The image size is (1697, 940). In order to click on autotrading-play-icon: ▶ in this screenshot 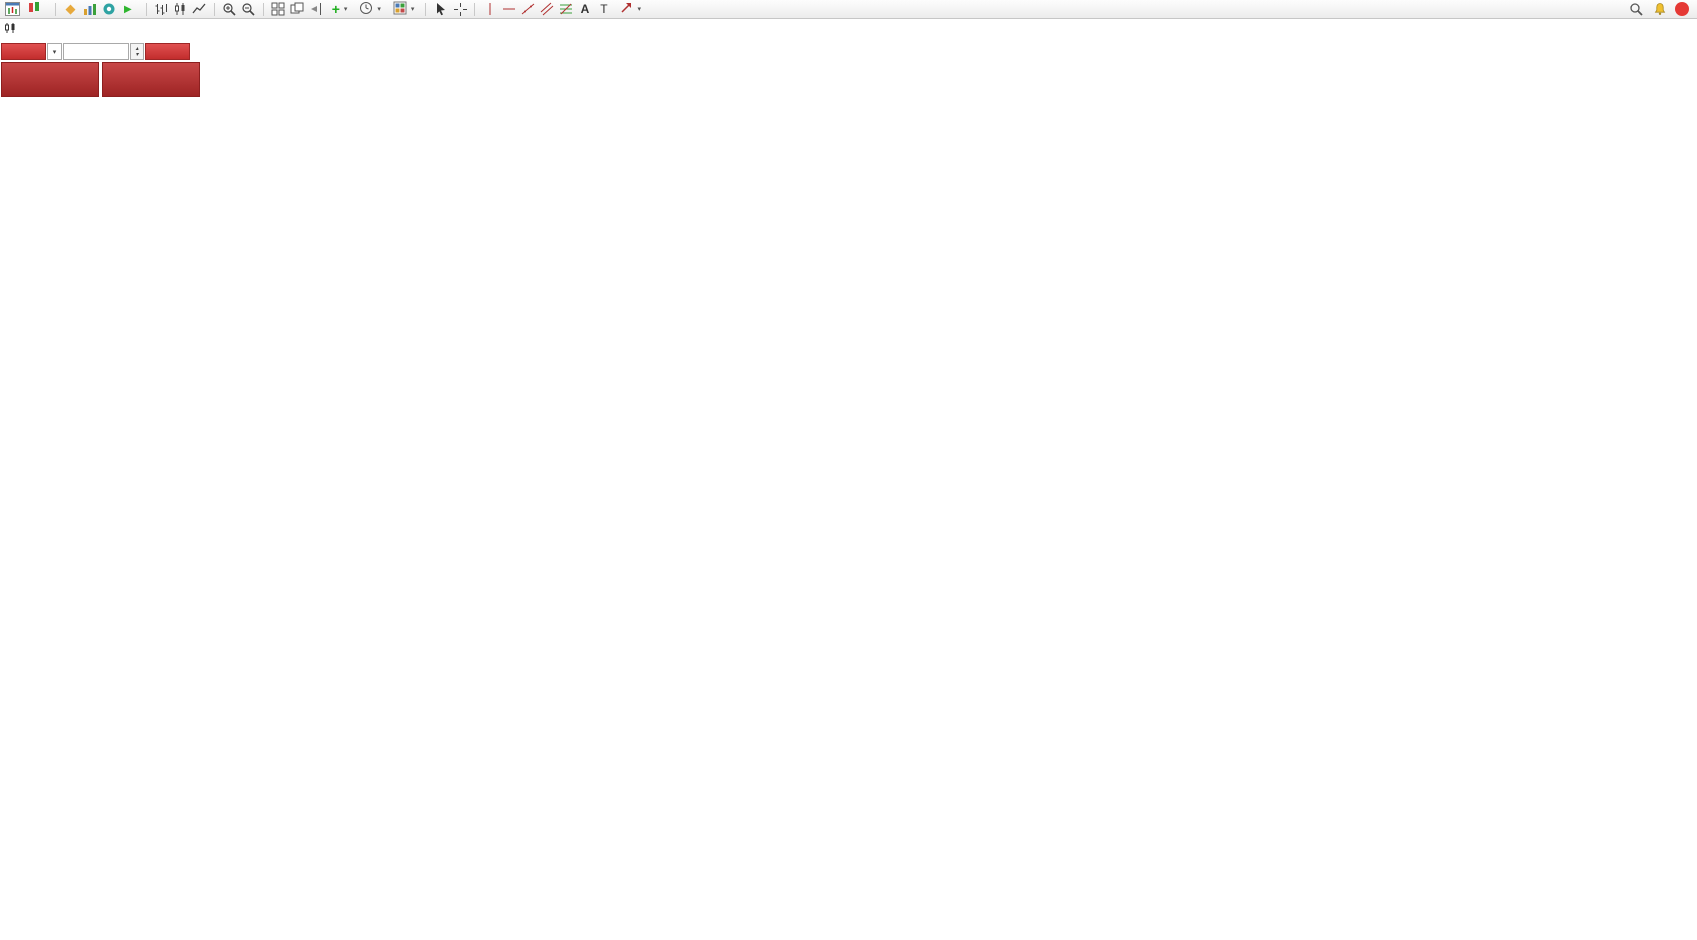, I will do `click(128, 9)`.